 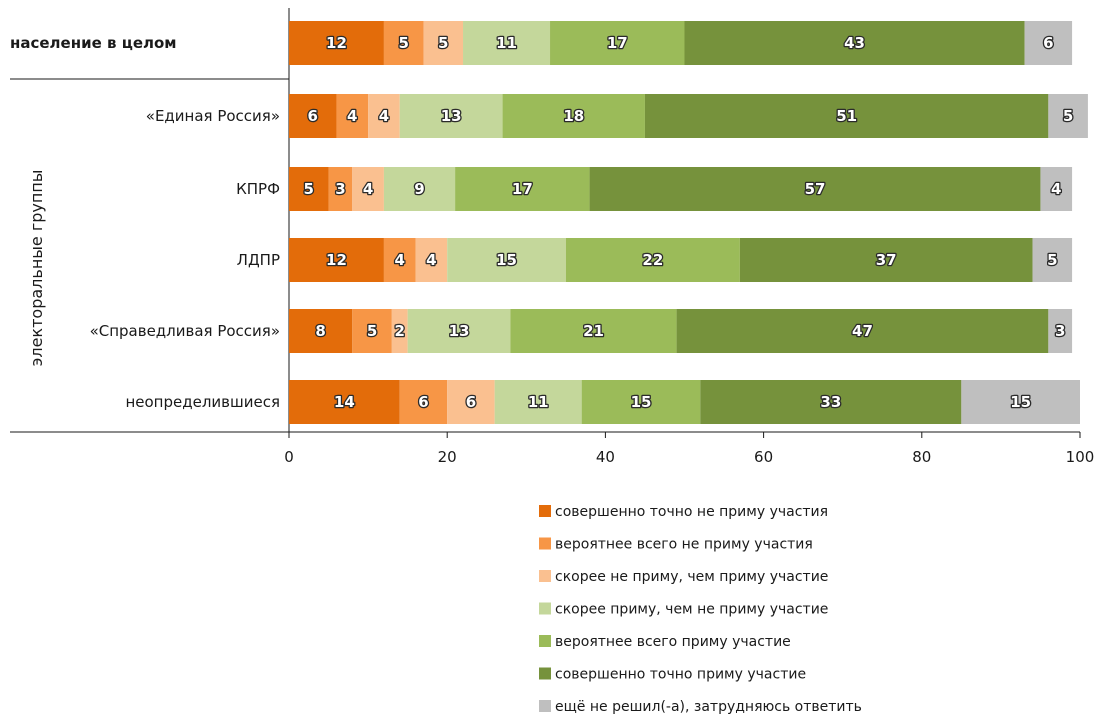 I want to click on category-label: неопределившиеся, so click(x=202, y=402).